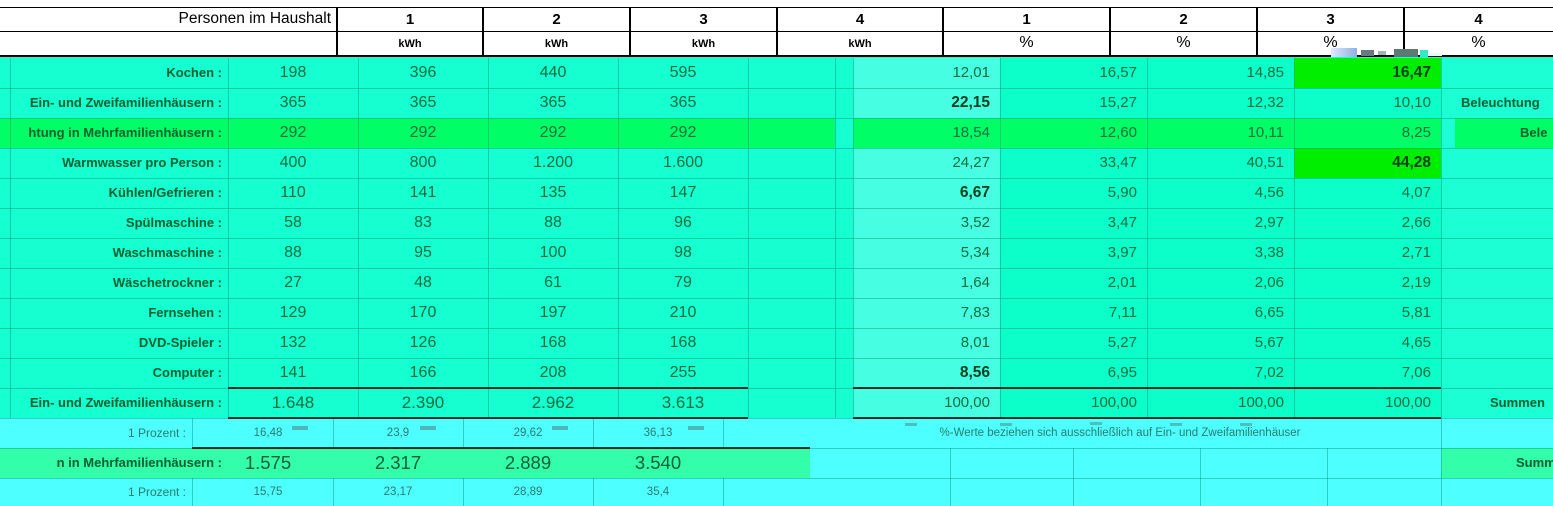 The height and width of the screenshot is (506, 1553). I want to click on cell-computer-kwh-1: 141, so click(293, 372).